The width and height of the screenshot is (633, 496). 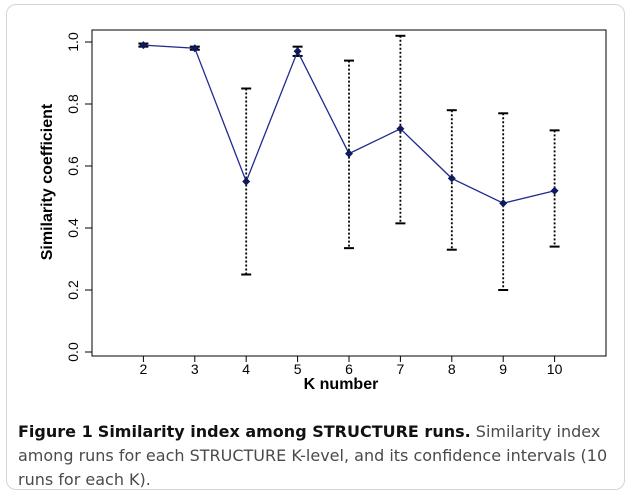 What do you see at coordinates (73, 42) in the screenshot?
I see `y-tick-label: 1.0` at bounding box center [73, 42].